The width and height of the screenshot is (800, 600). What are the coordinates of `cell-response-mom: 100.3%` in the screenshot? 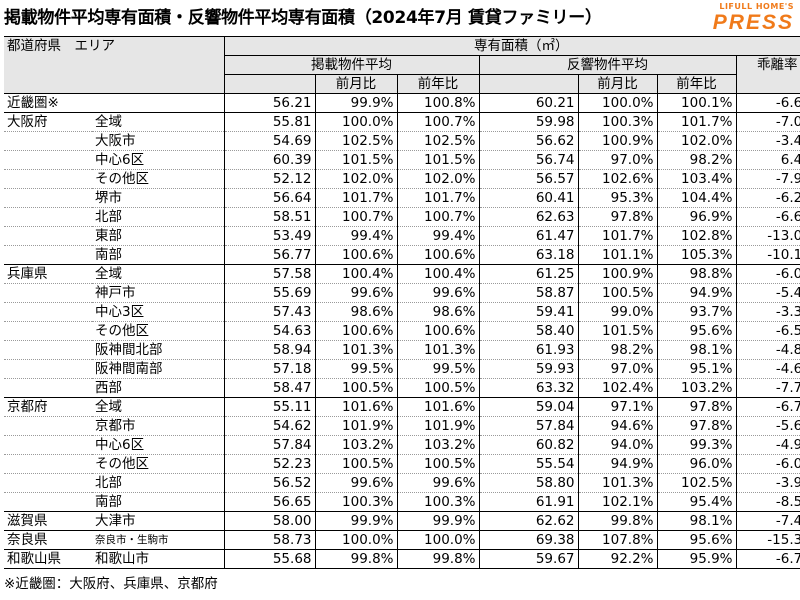 It's located at (617, 122).